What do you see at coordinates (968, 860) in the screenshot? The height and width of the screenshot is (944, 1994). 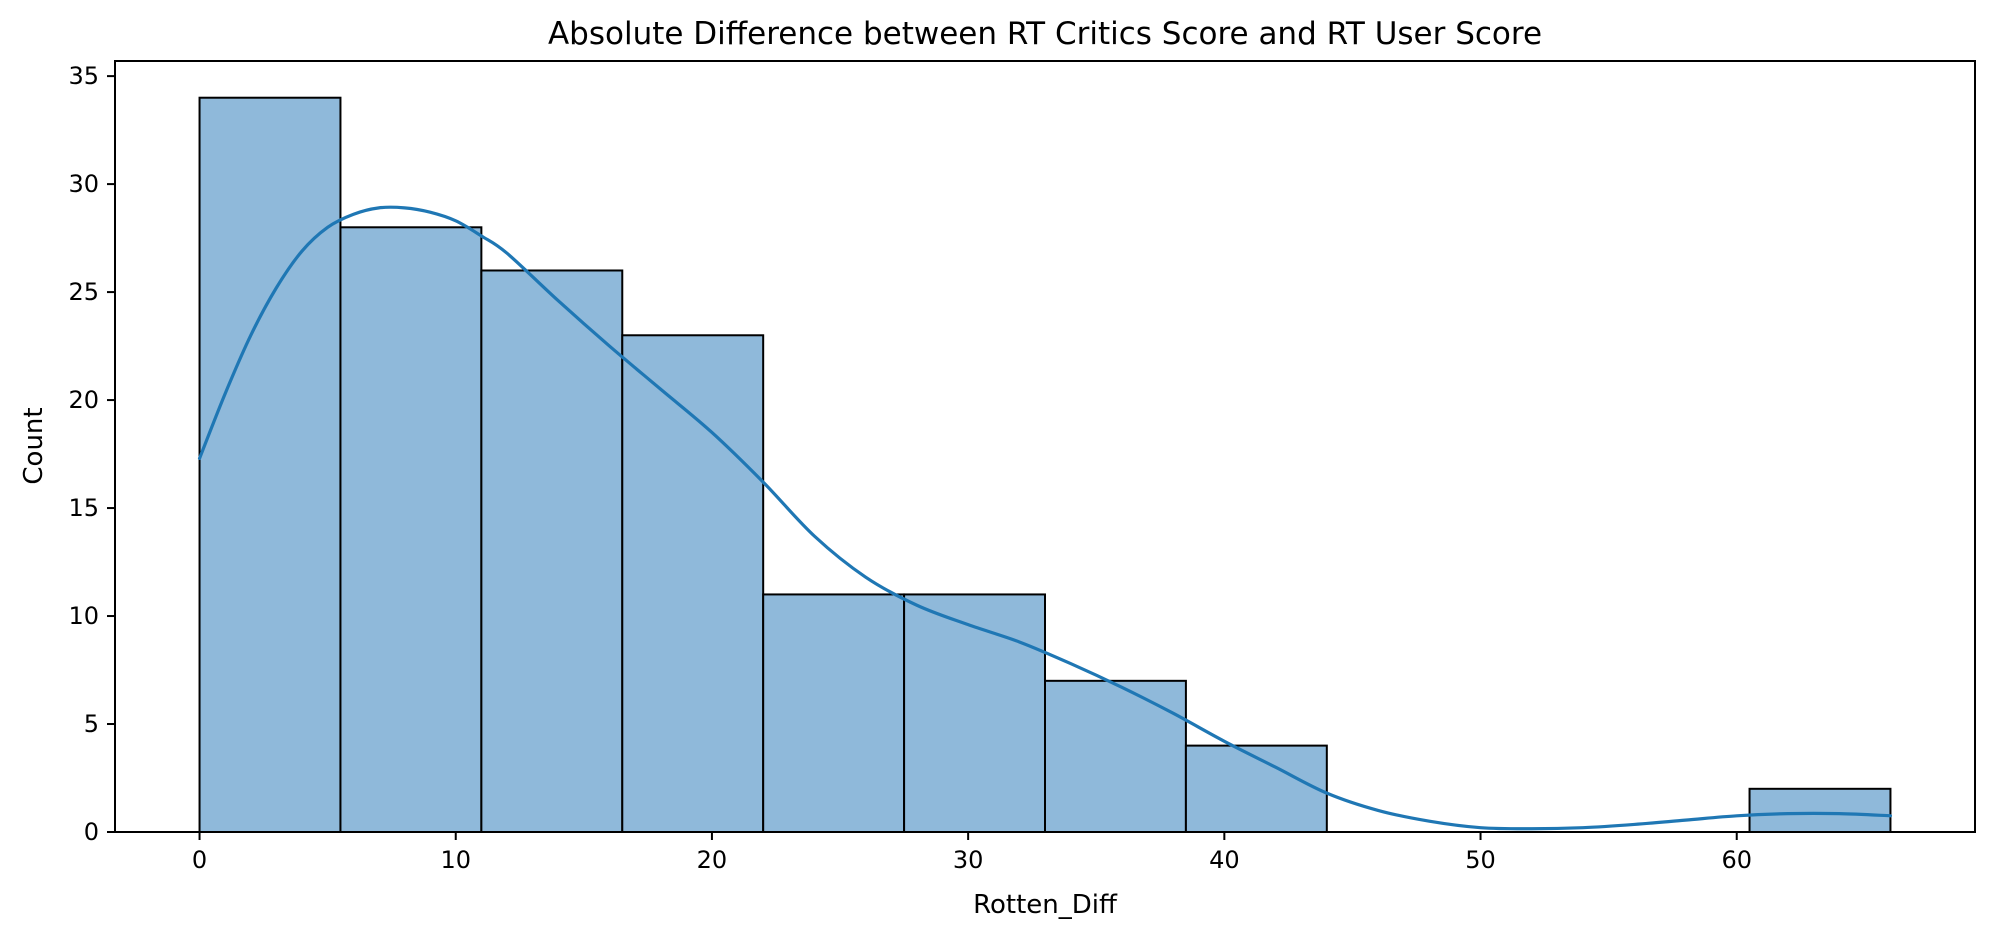 I see `x-tick-label: 30` at bounding box center [968, 860].